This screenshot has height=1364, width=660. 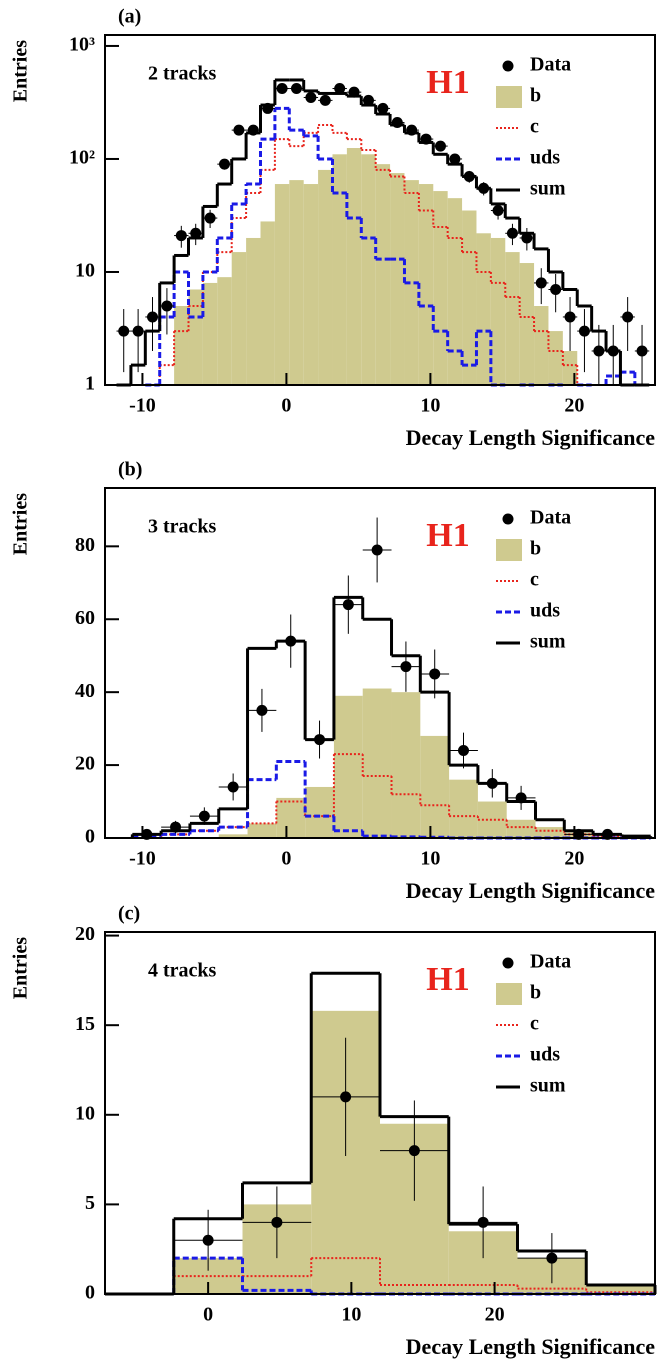 What do you see at coordinates (182, 971) in the screenshot?
I see `annotation: 4 tracks` at bounding box center [182, 971].